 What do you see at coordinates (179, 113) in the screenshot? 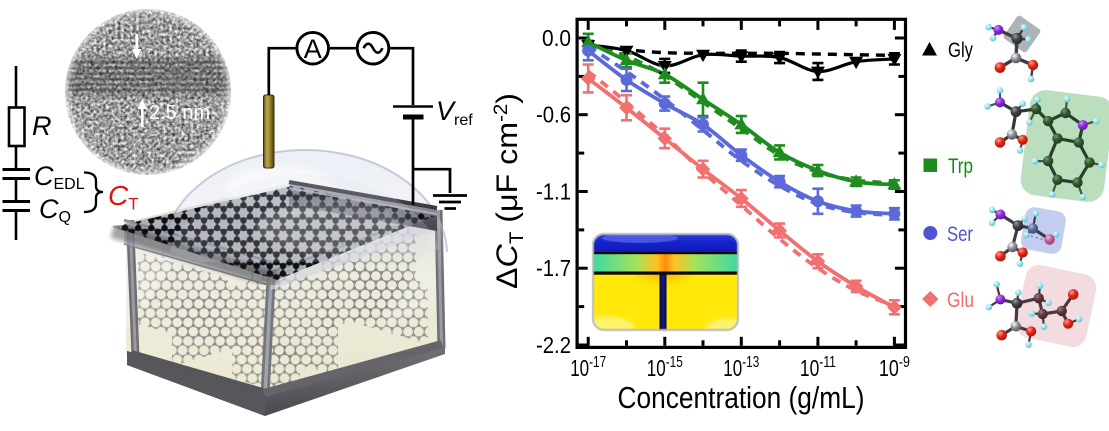
I see `svg-text: 2.5 nm` at bounding box center [179, 113].